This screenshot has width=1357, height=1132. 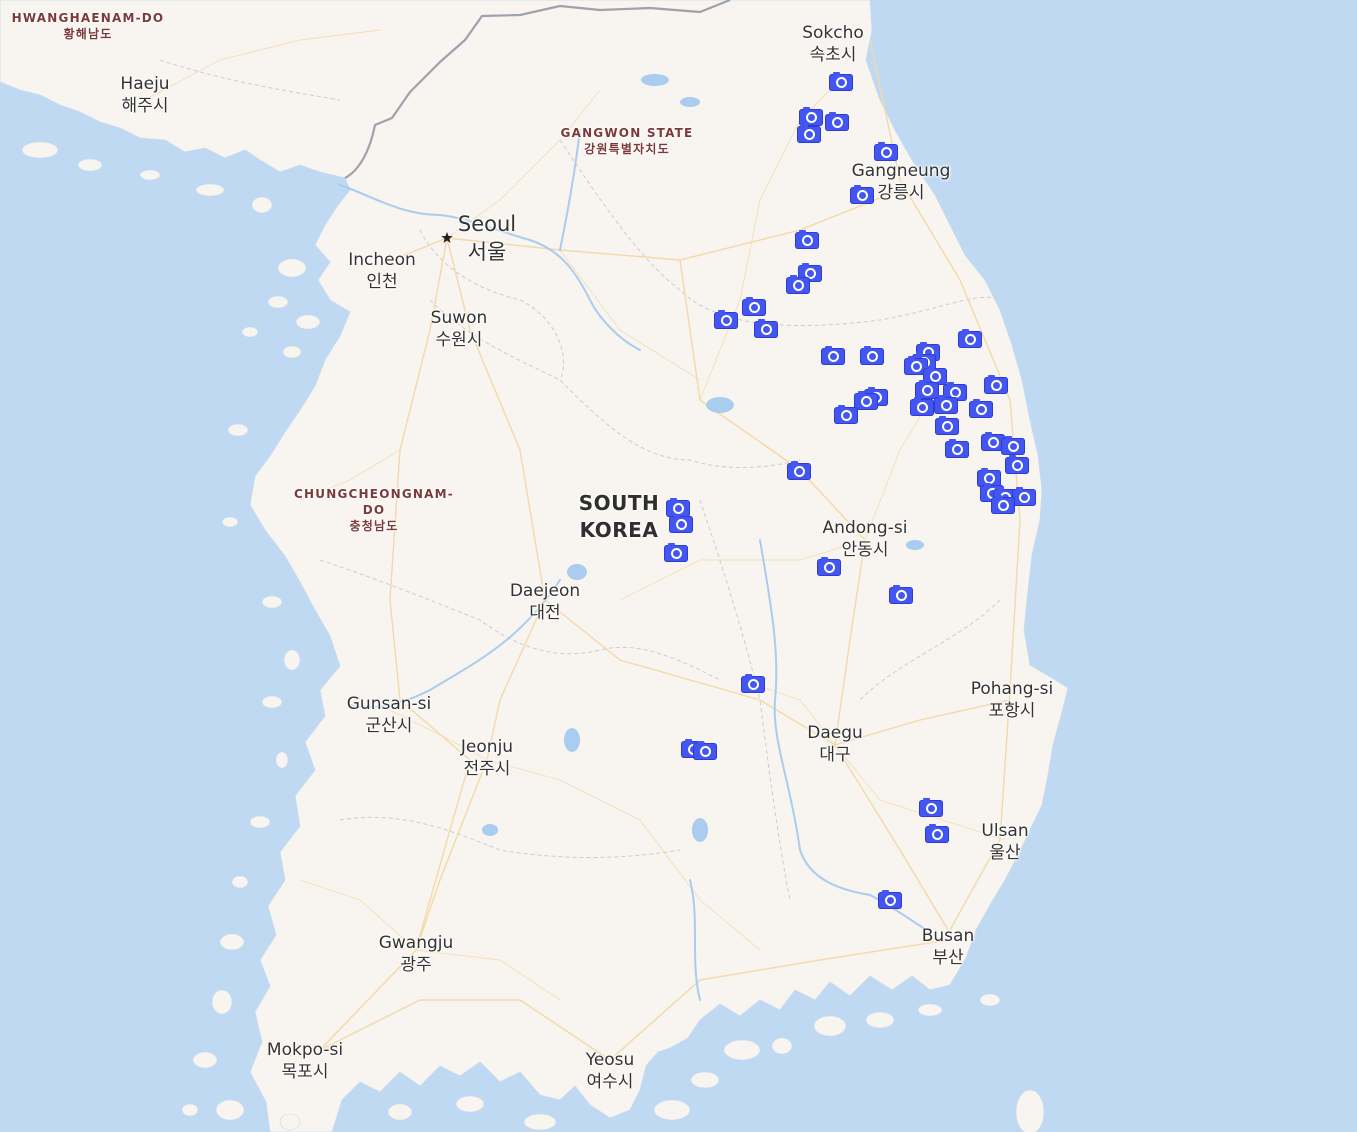 I want to click on city-name-en: Seoul, so click(x=487, y=224).